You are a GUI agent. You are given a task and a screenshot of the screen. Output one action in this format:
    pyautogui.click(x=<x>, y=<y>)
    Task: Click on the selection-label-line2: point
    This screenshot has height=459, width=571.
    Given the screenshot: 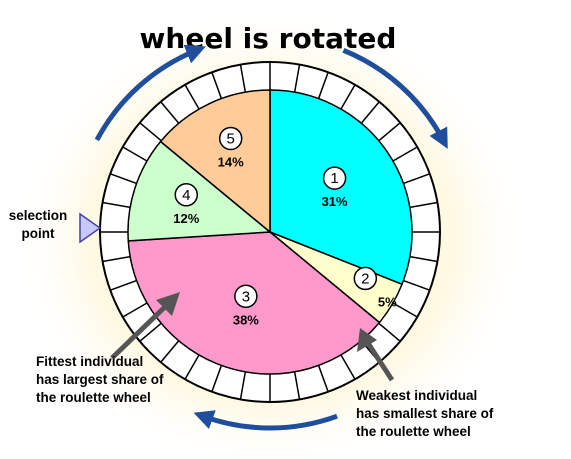 What is the action you would take?
    pyautogui.click(x=38, y=233)
    